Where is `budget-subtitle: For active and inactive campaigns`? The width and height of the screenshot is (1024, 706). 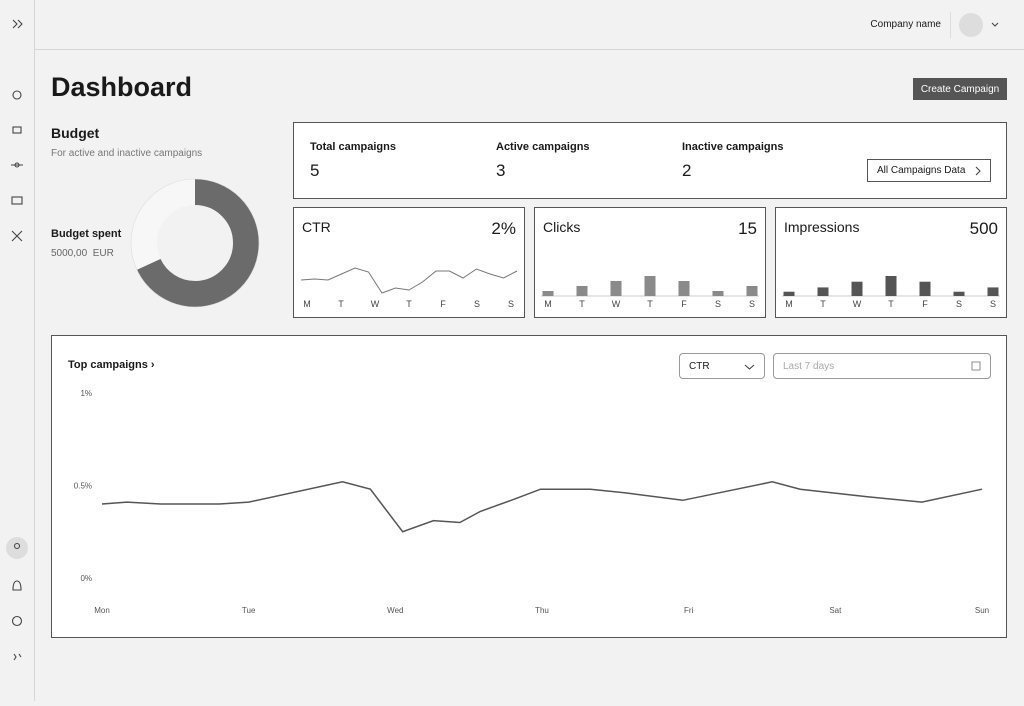
budget-subtitle: For active and inactive campaigns is located at coordinates (127, 153).